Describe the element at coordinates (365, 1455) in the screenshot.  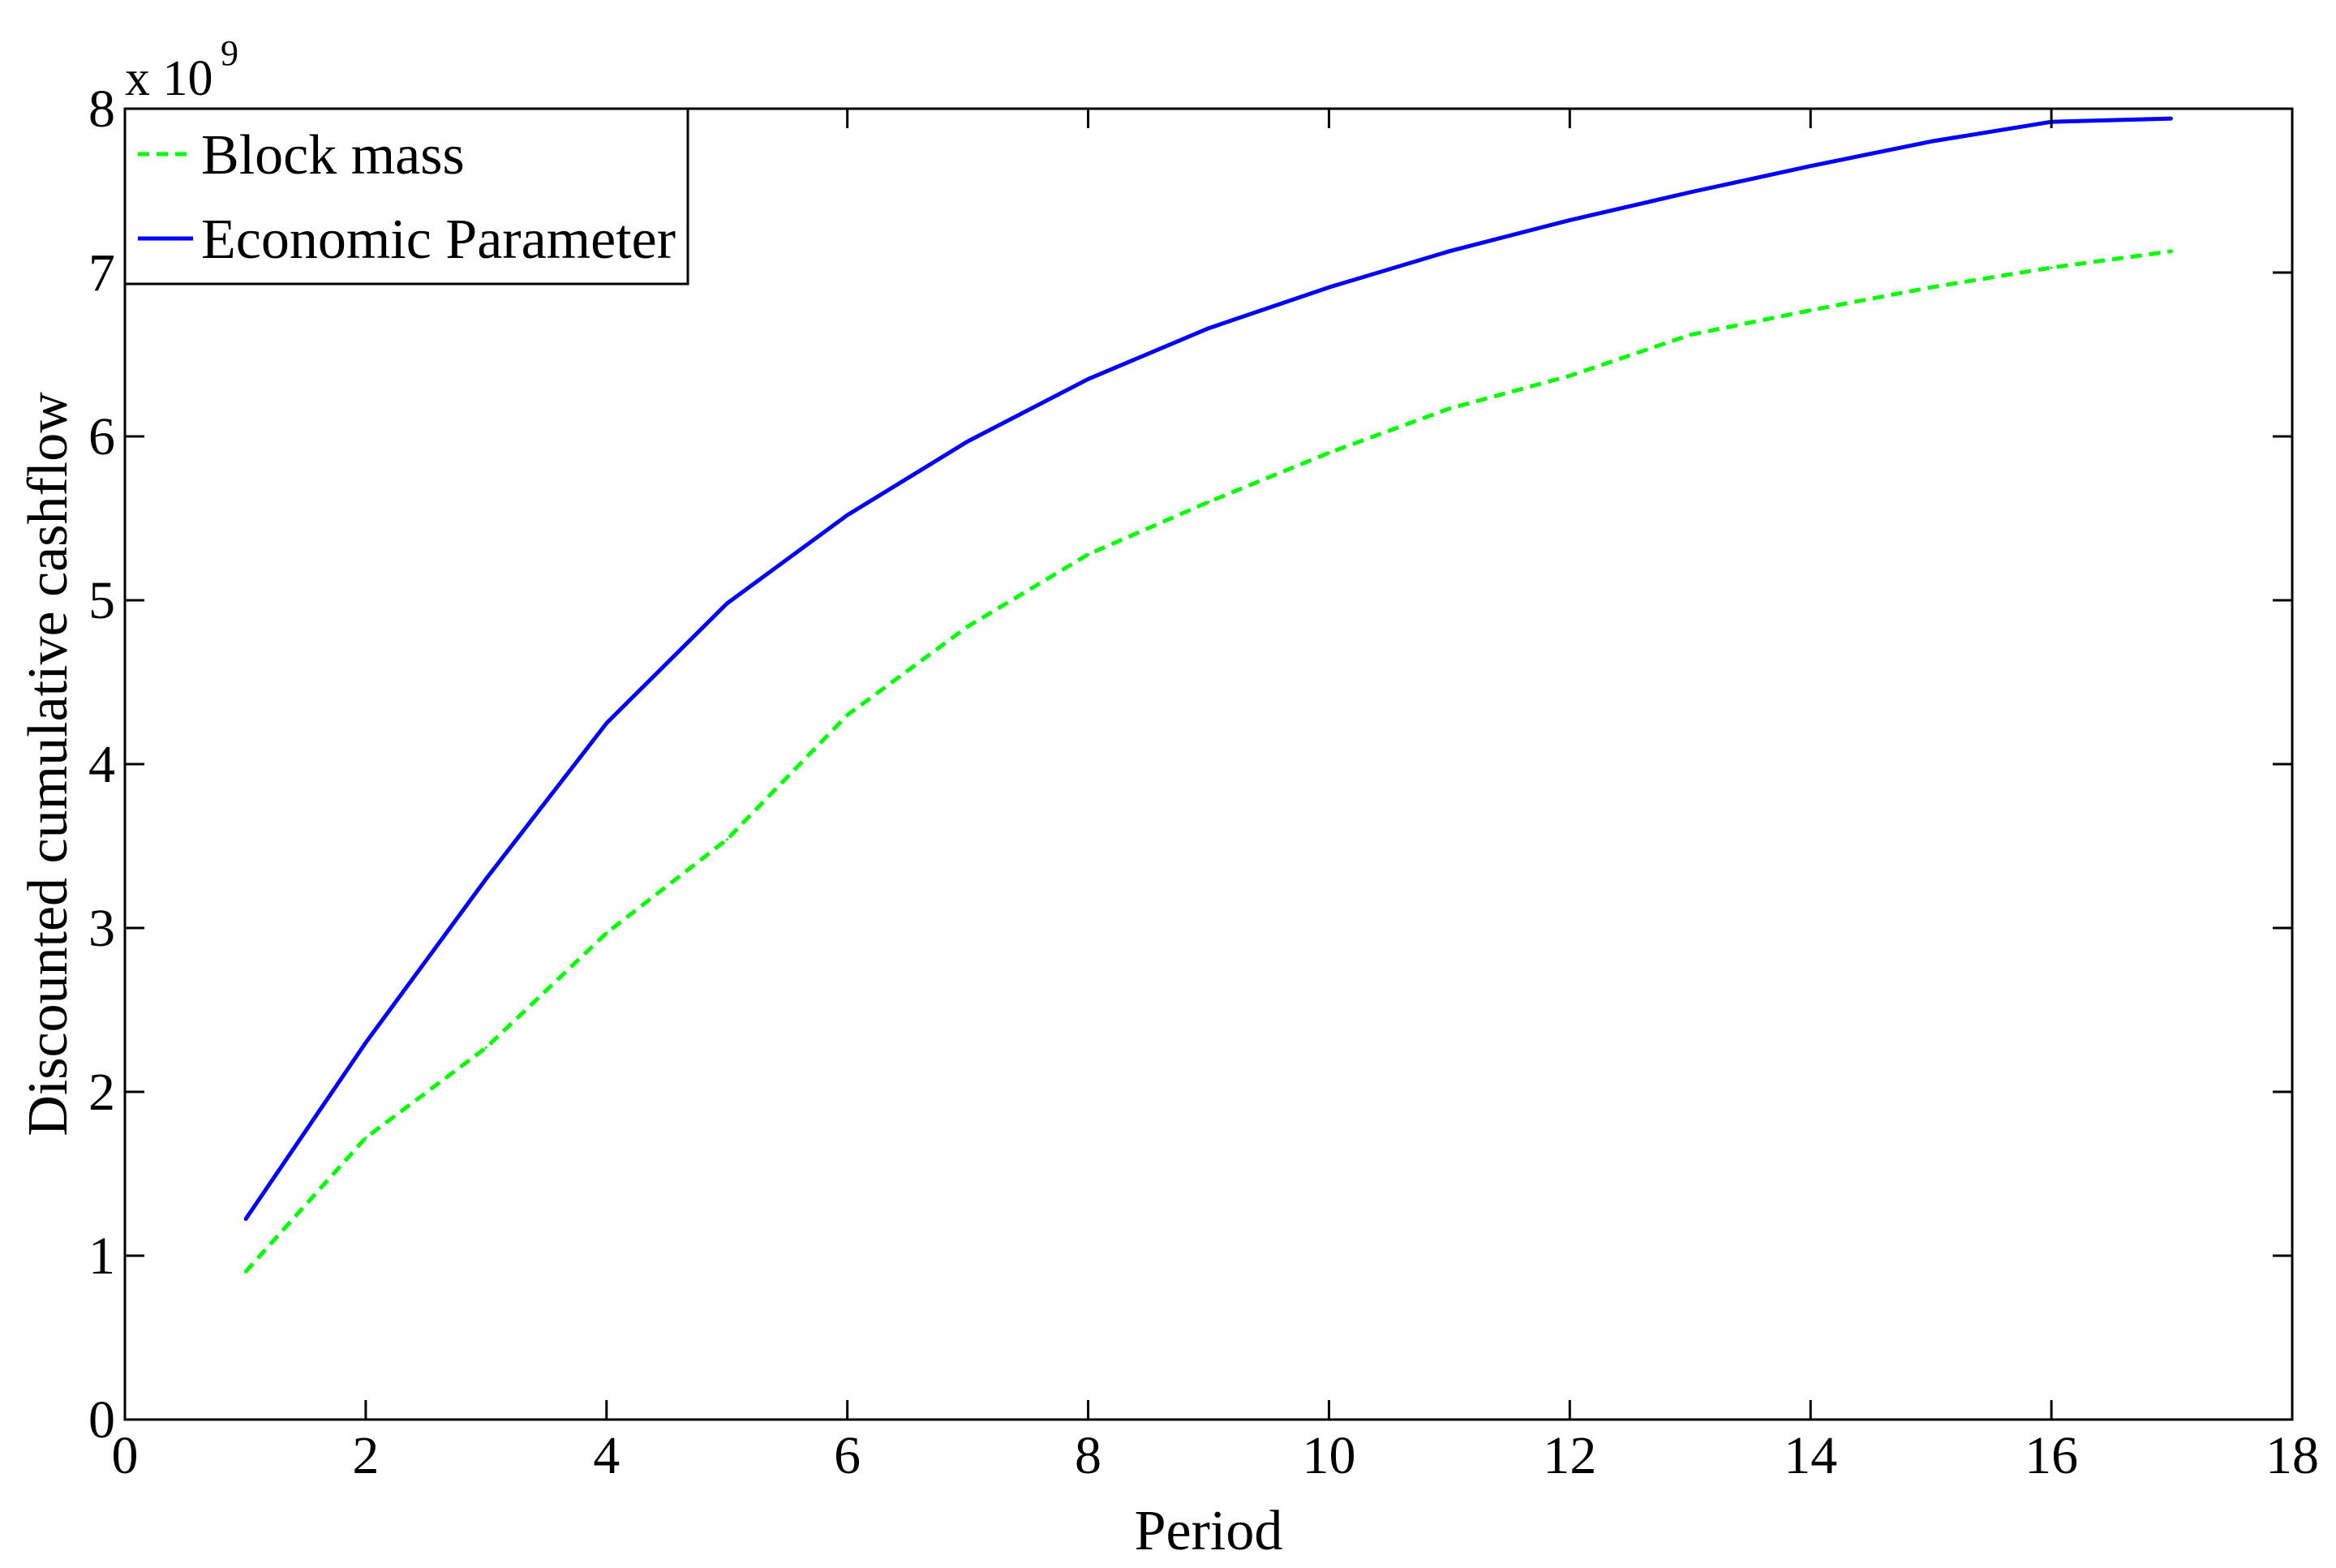
I see `x-tick-label: 2` at that location.